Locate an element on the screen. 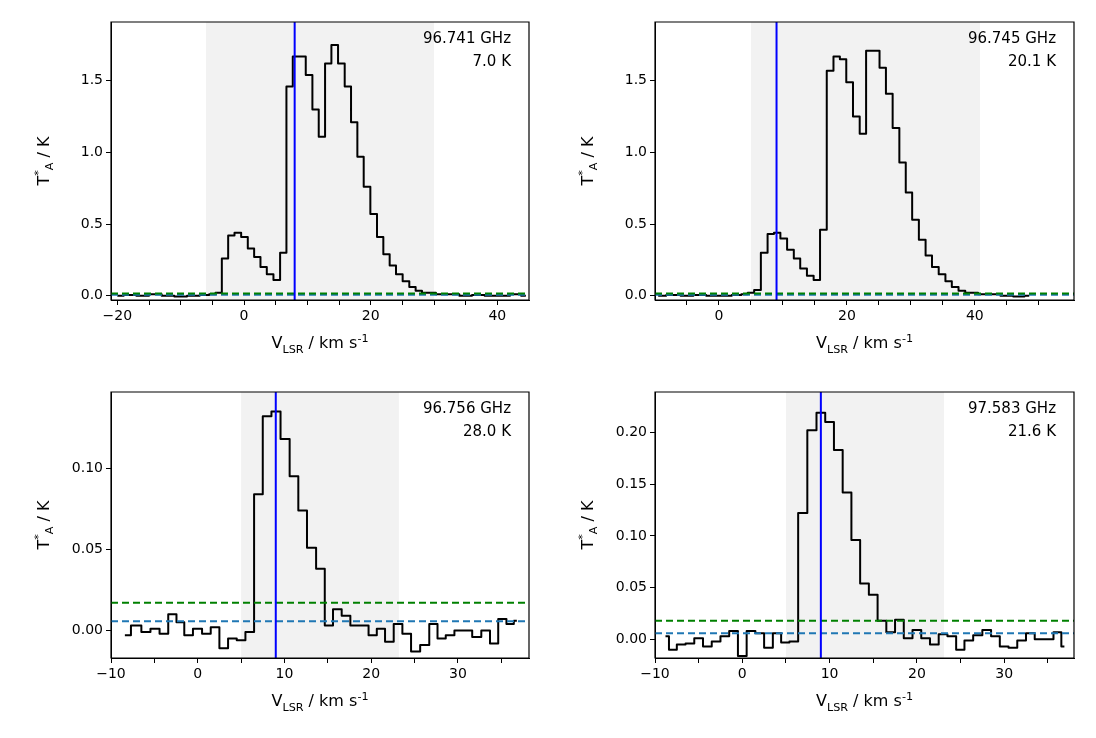  y-tick-label: 0.20 is located at coordinates (631, 431).